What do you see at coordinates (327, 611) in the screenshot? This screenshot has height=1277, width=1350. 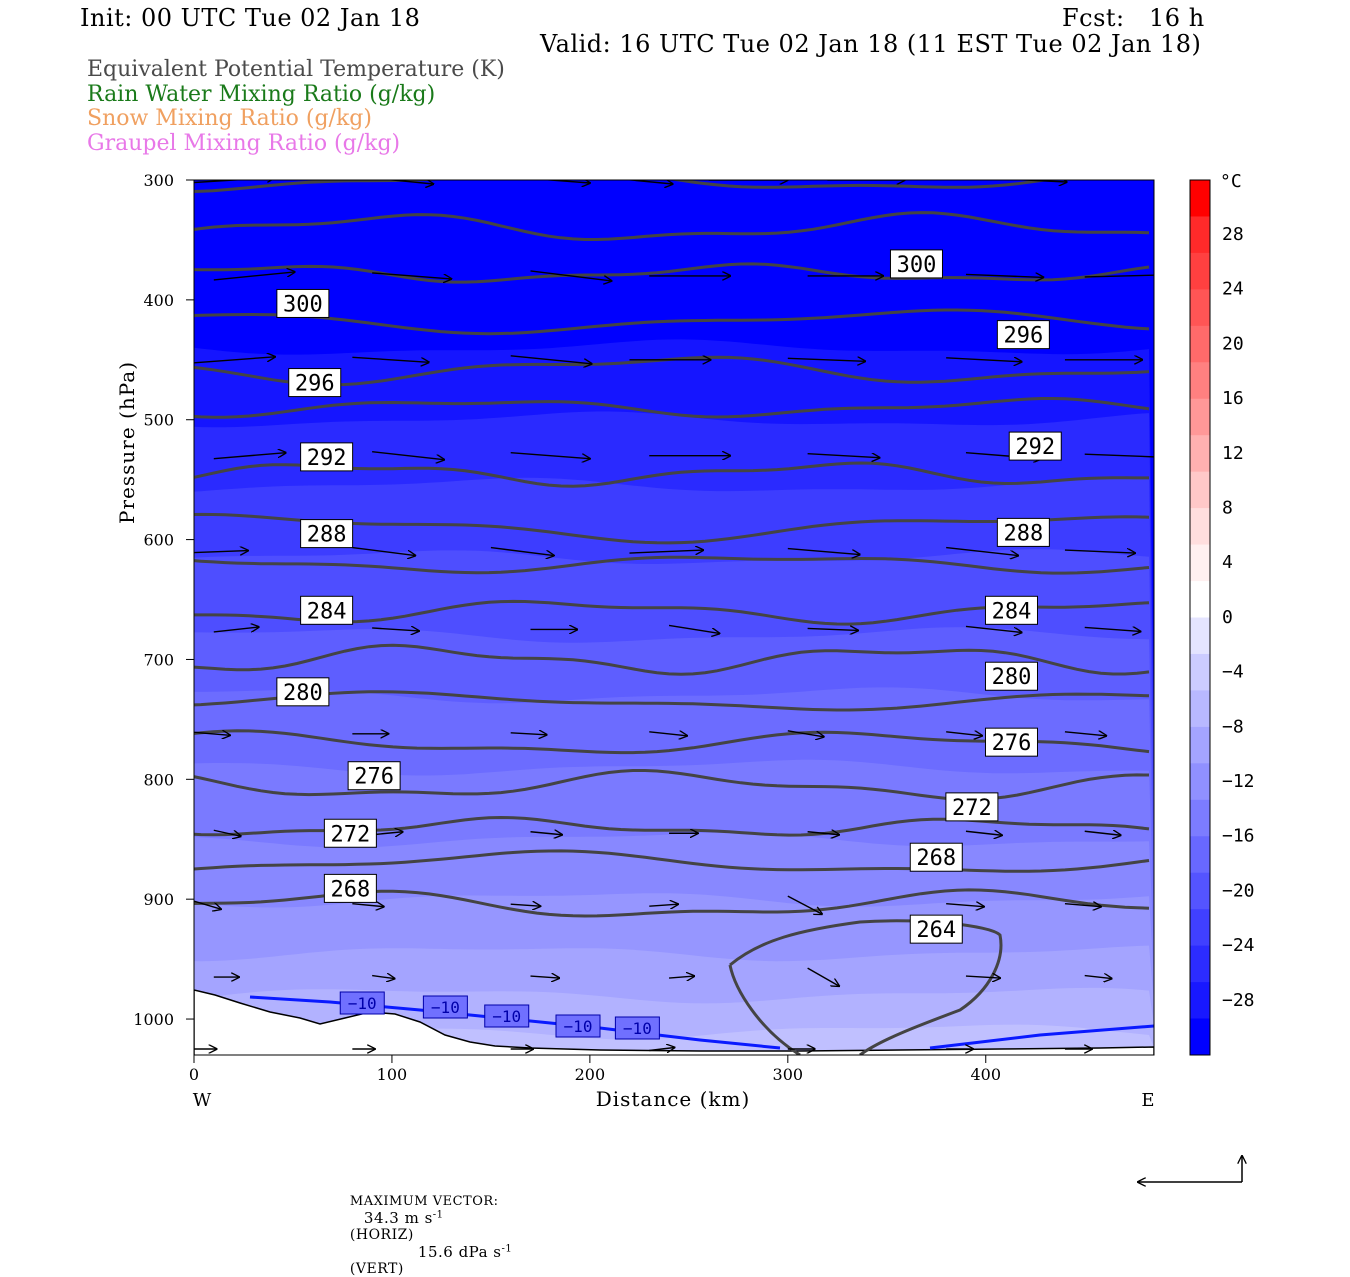 I see `label-text: 284` at bounding box center [327, 611].